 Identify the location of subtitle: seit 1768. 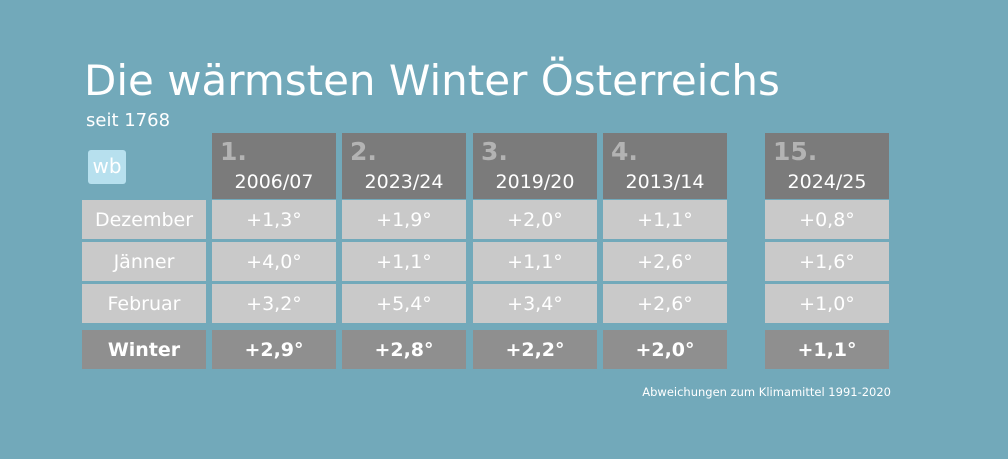
(128, 120).